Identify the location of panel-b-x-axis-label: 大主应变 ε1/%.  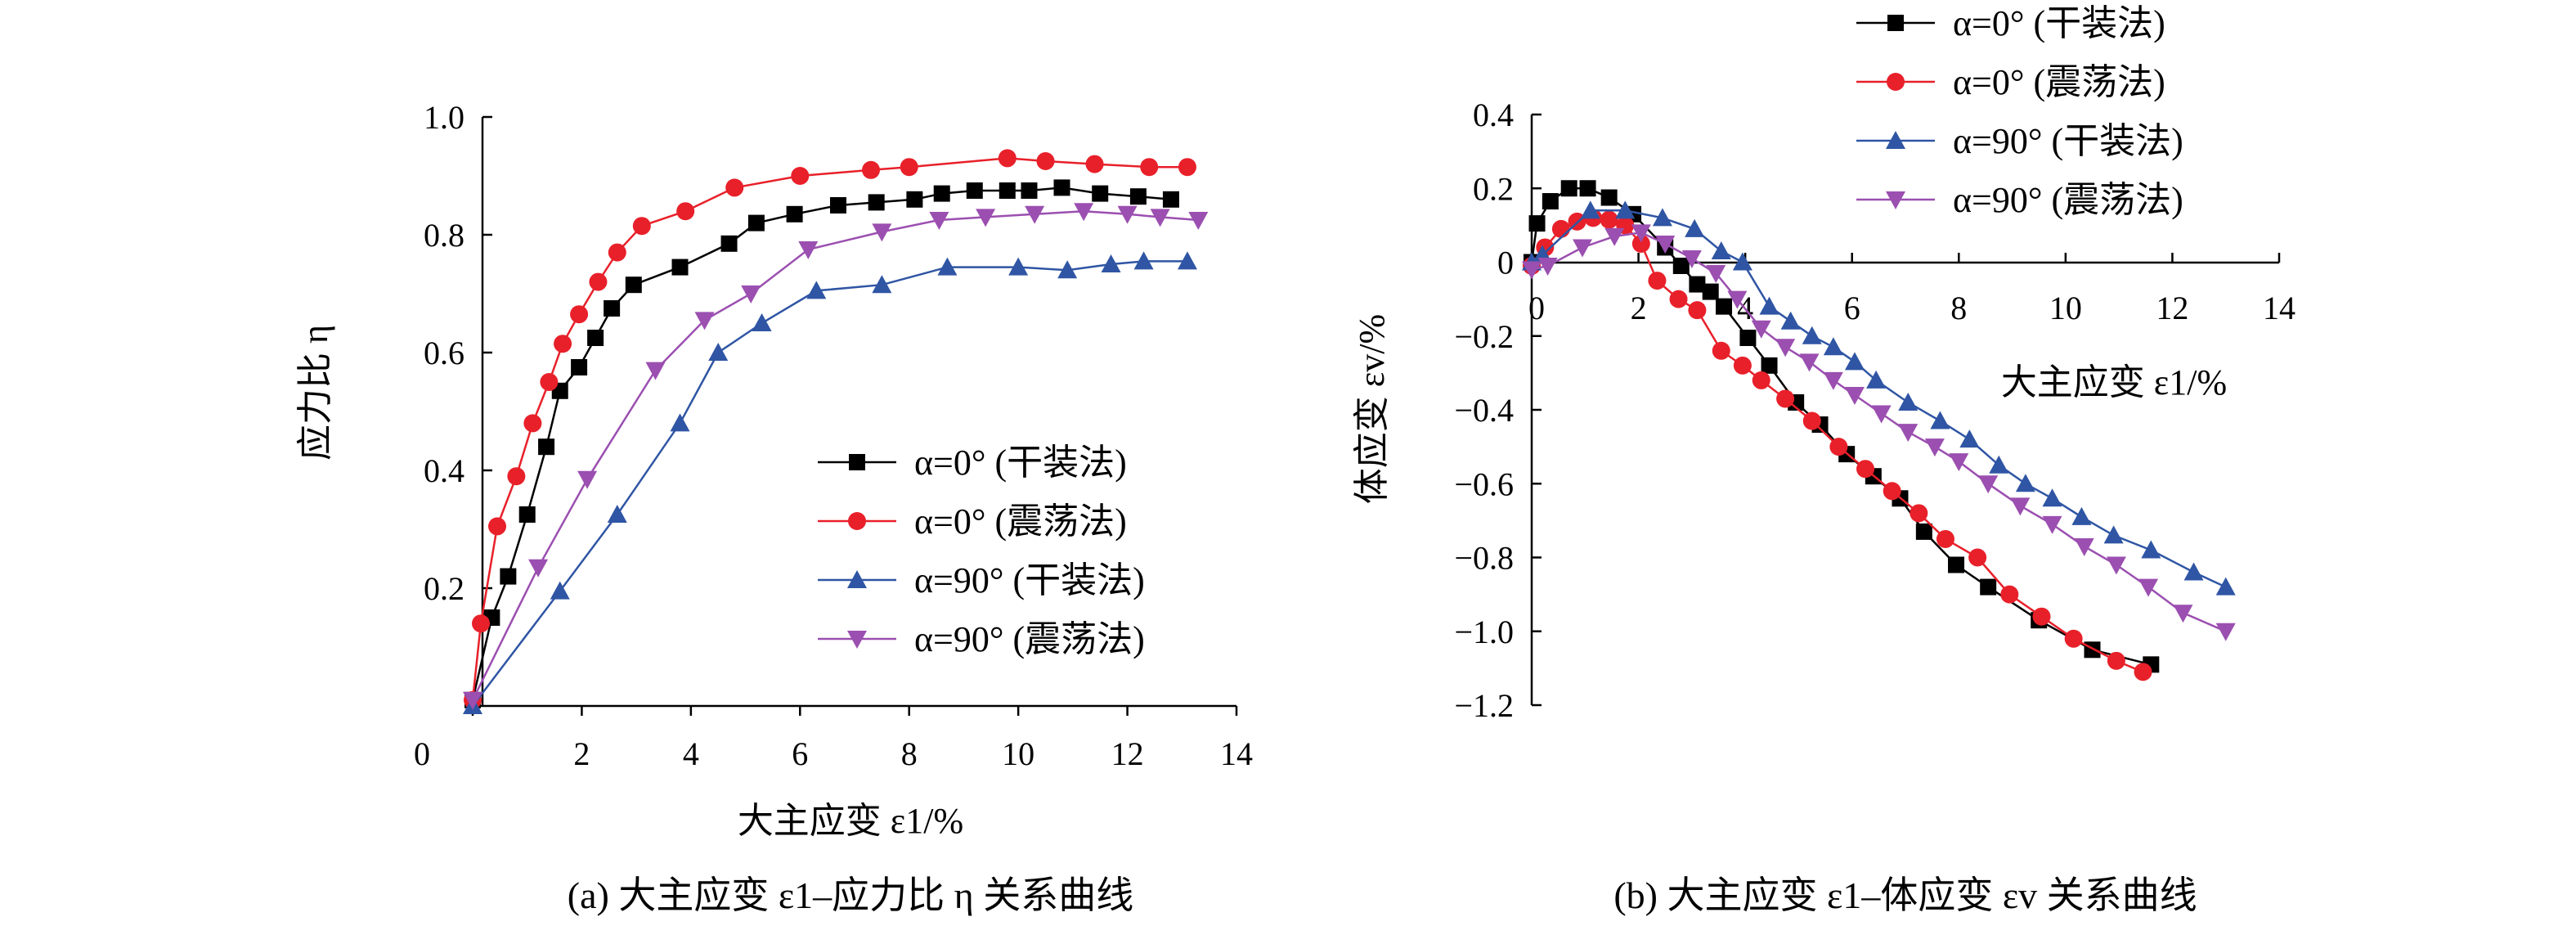
(2114, 382).